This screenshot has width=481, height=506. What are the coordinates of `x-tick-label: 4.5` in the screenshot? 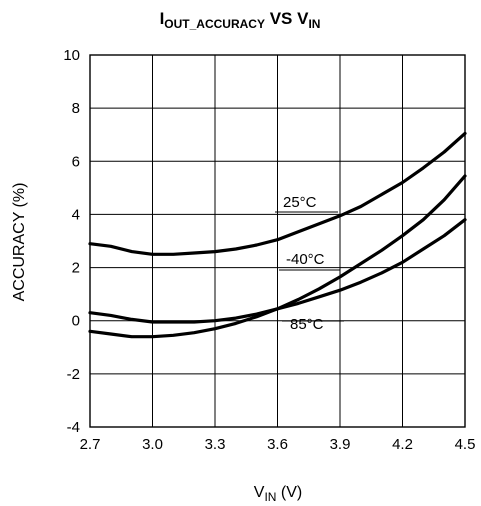 It's located at (465, 444).